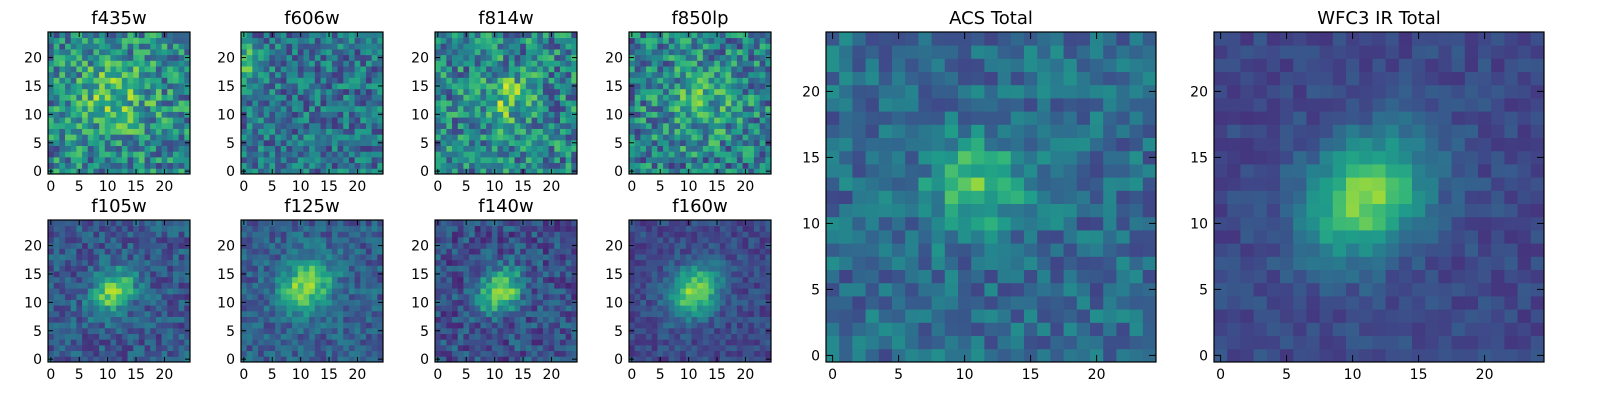  What do you see at coordinates (33, 247) in the screenshot?
I see `y-tick-label: 20` at bounding box center [33, 247].